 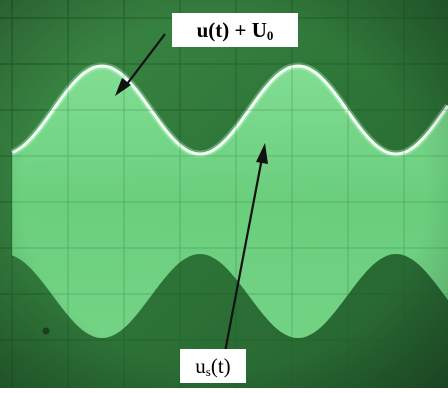 I want to click on label-upper-main: u(t) + U, so click(x=231, y=30).